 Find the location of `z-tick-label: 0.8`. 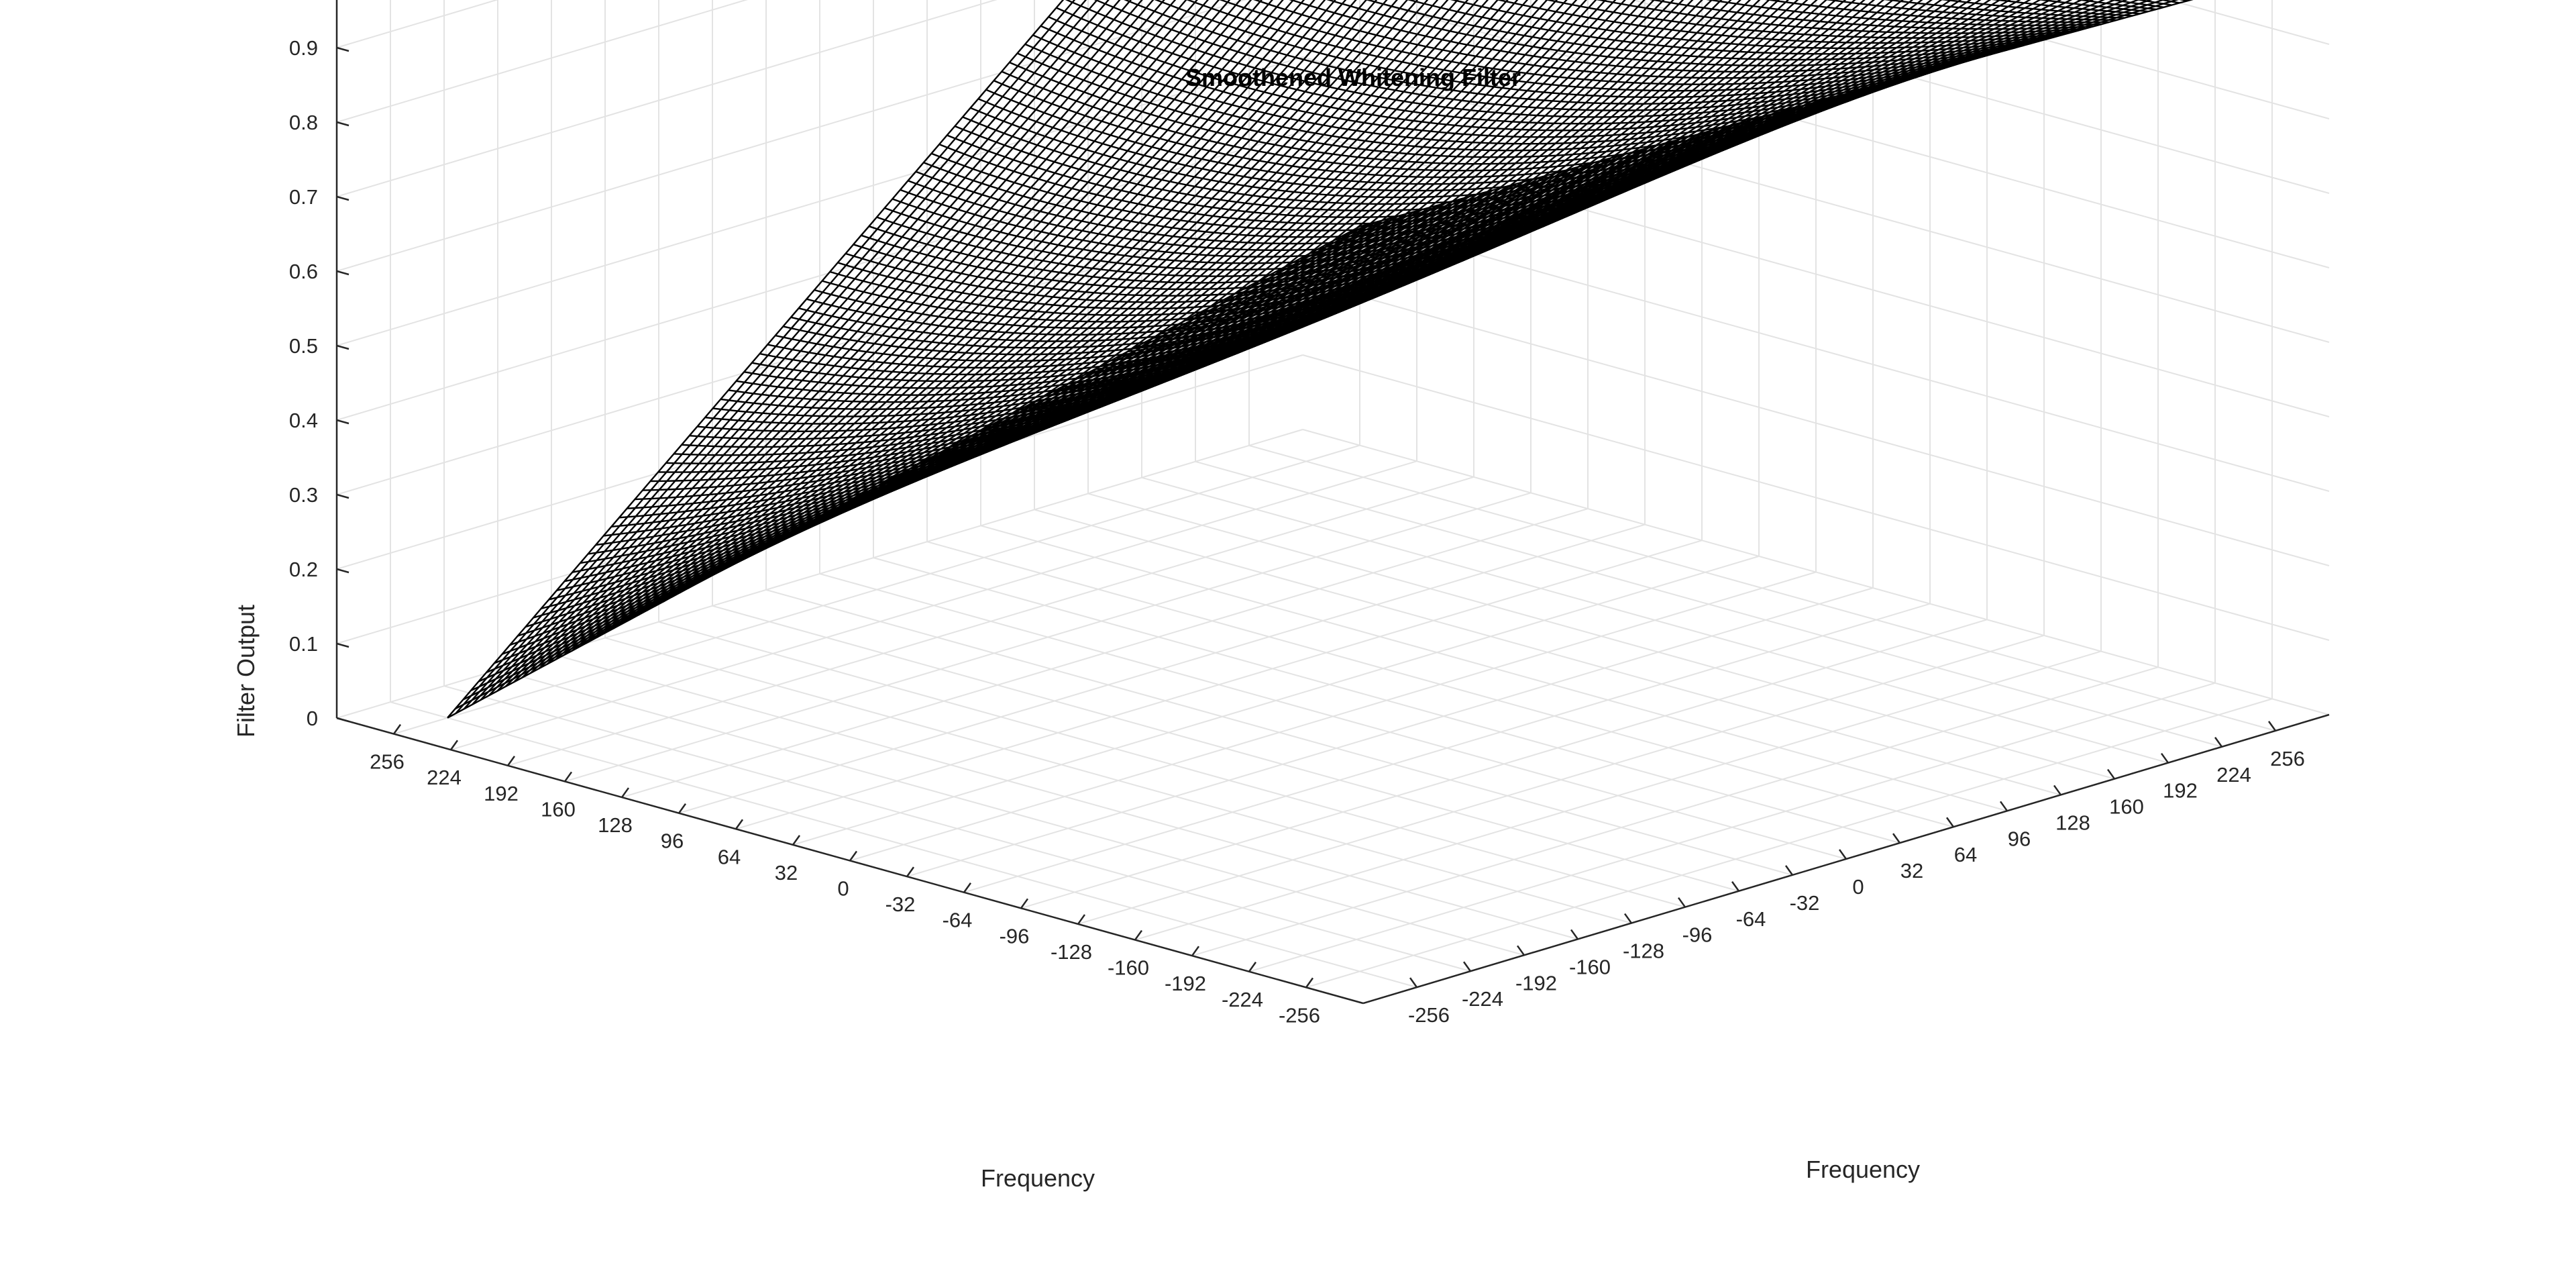

z-tick-label: 0.8 is located at coordinates (303, 122).